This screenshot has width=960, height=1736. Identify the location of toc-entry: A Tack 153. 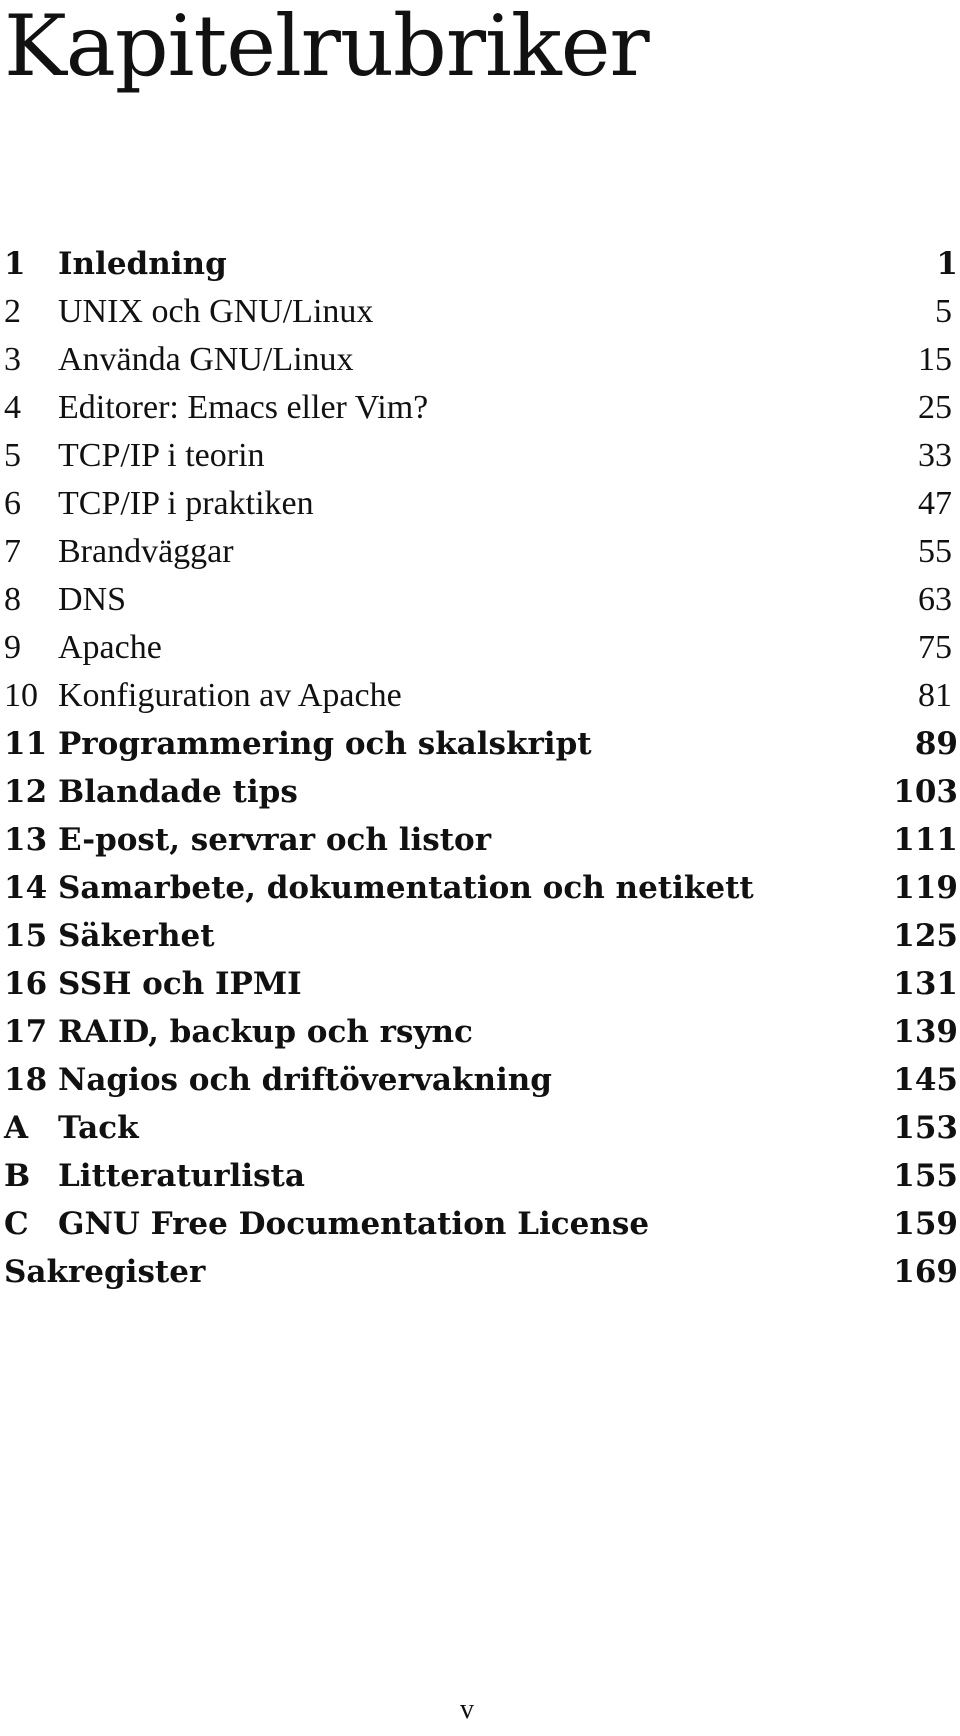
(481, 1128).